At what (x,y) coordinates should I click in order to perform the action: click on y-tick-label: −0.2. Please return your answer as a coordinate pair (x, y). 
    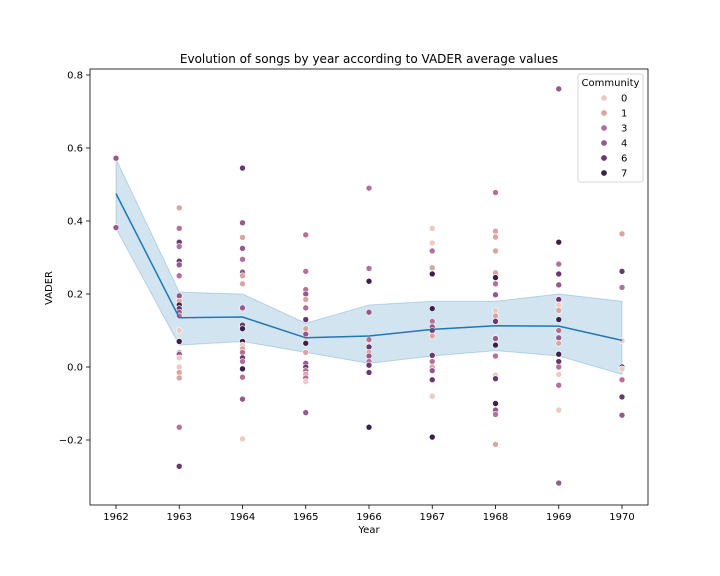
    Looking at the image, I should click on (71, 441).